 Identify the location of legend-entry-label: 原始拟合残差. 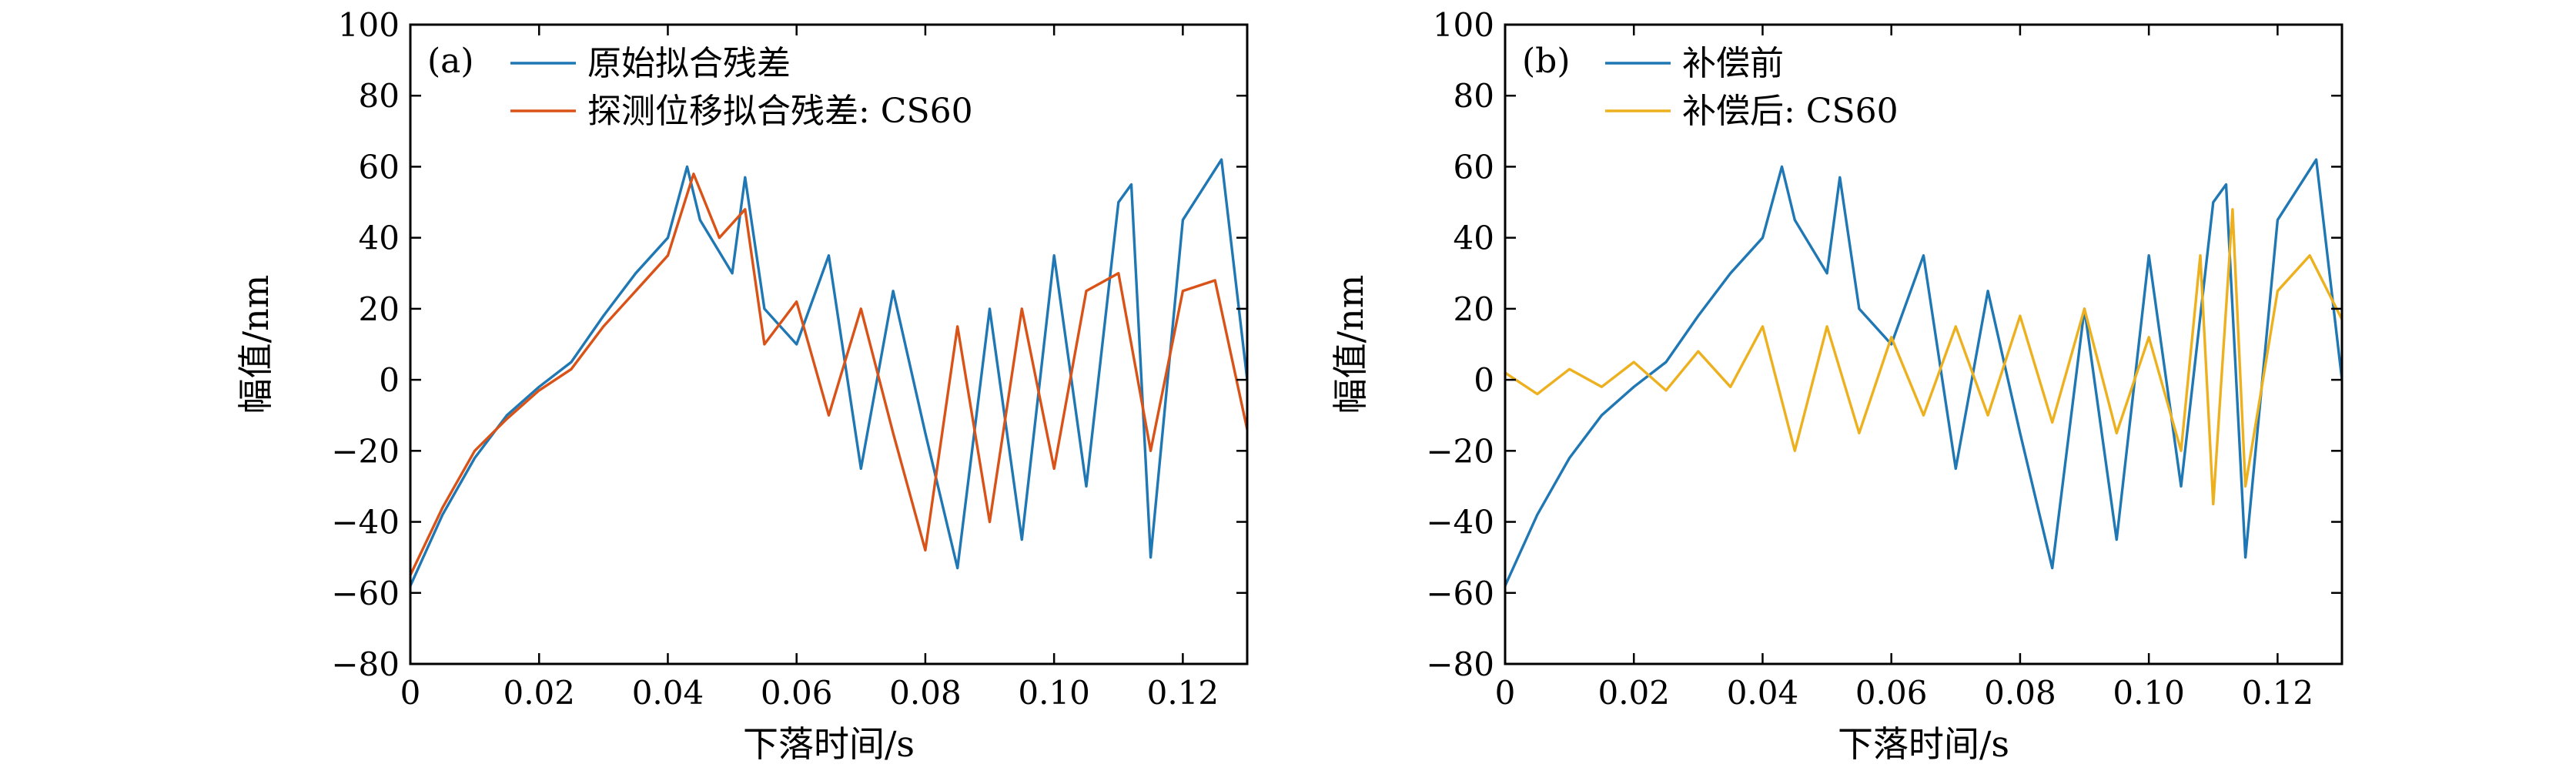
(689, 64).